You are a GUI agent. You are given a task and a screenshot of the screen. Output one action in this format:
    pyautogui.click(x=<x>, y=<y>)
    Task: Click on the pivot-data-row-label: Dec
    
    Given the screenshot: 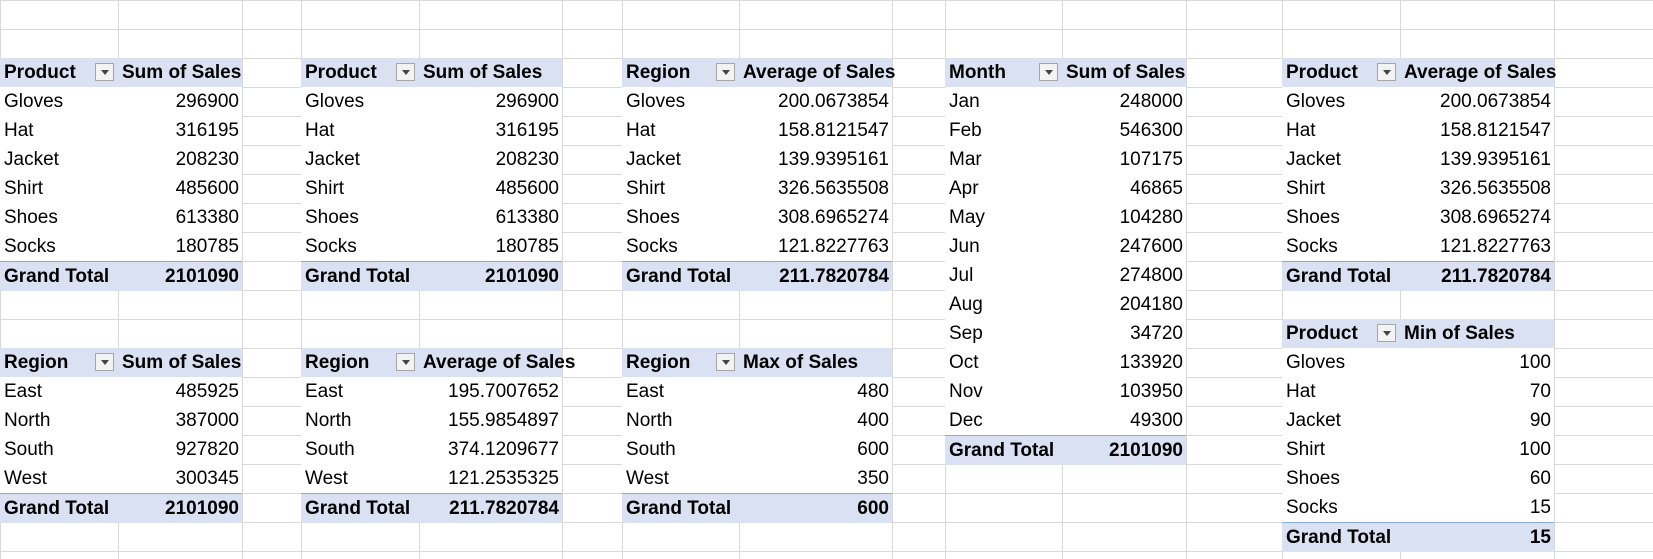 What is the action you would take?
    pyautogui.click(x=1003, y=420)
    